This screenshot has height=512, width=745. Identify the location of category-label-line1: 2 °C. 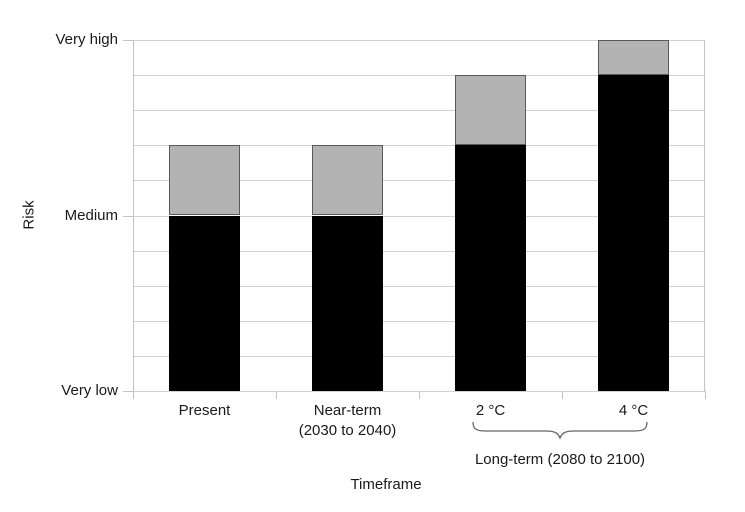
(490, 410).